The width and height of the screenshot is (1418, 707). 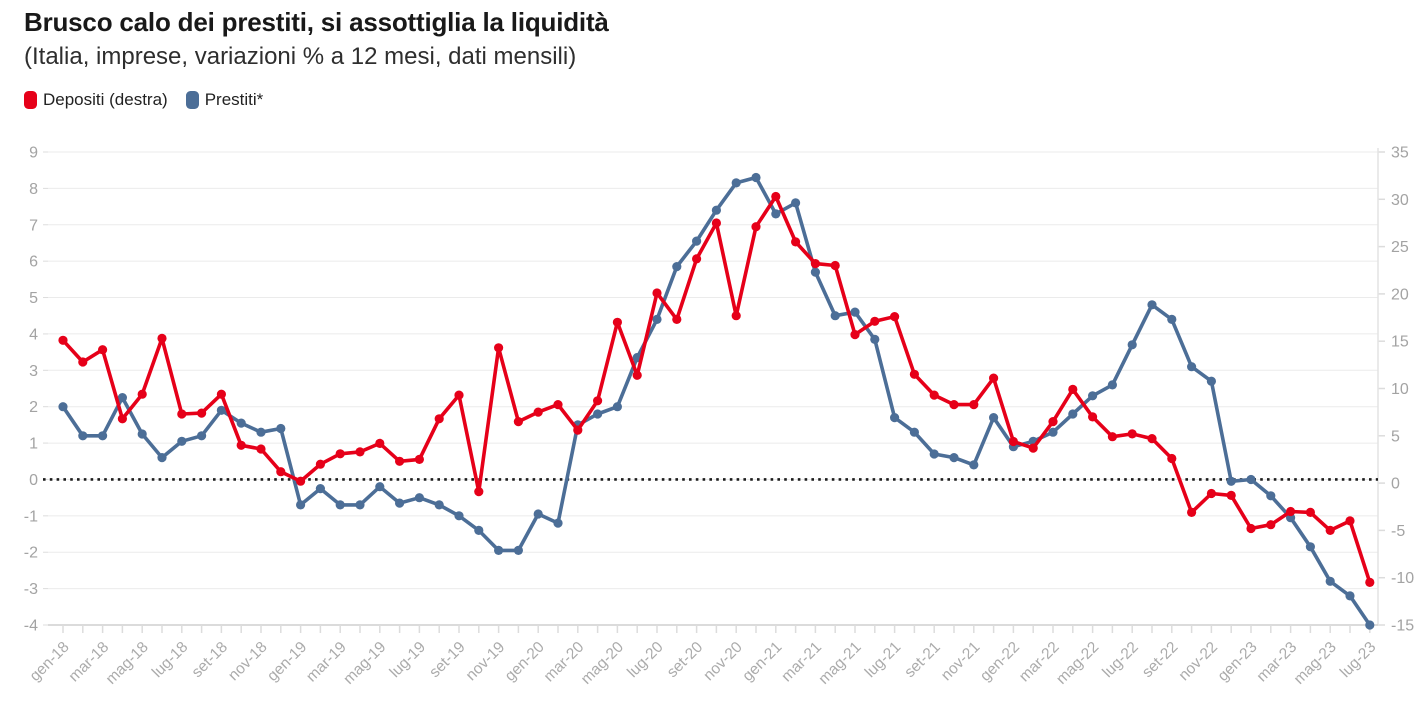 I want to click on svg-text: mag-23, so click(x=1315, y=663).